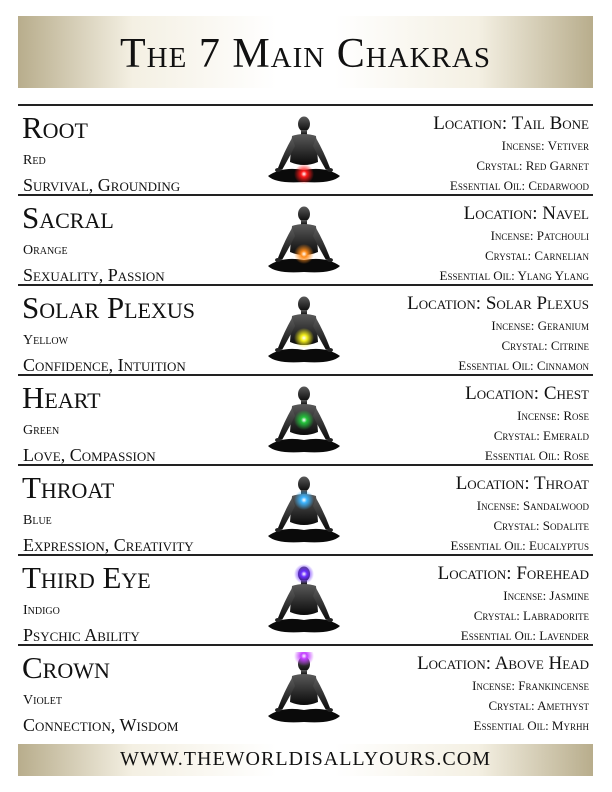 This screenshot has width=612, height=792. I want to click on chakra-crystal: Crystal: Carnelian, so click(537, 255).